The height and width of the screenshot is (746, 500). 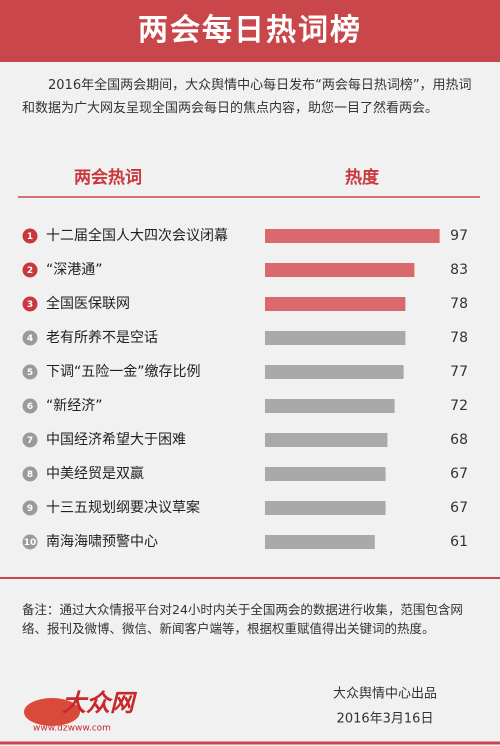 I want to click on rank: 9, so click(x=30, y=509).